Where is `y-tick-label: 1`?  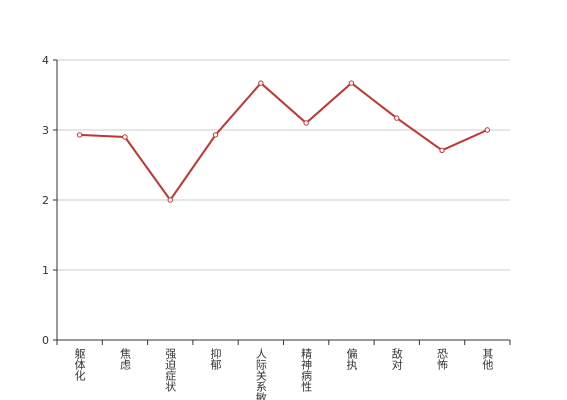
y-tick-label: 1 is located at coordinates (45, 270).